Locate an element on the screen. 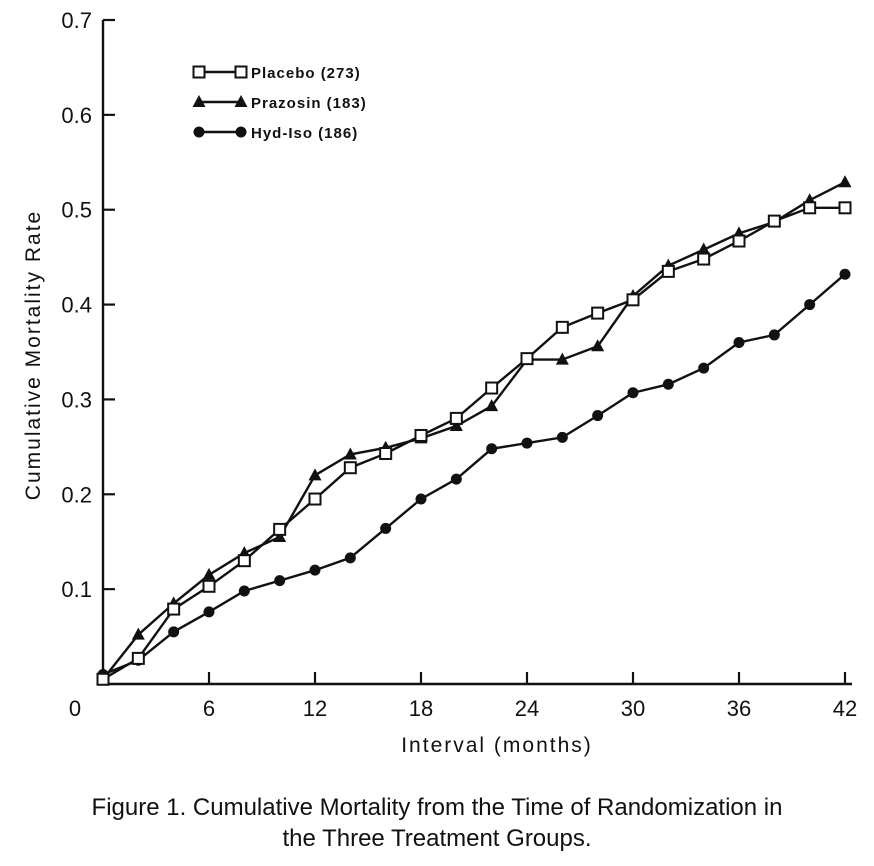 The image size is (874, 866). x-tick-label: 36 is located at coordinates (739, 708).